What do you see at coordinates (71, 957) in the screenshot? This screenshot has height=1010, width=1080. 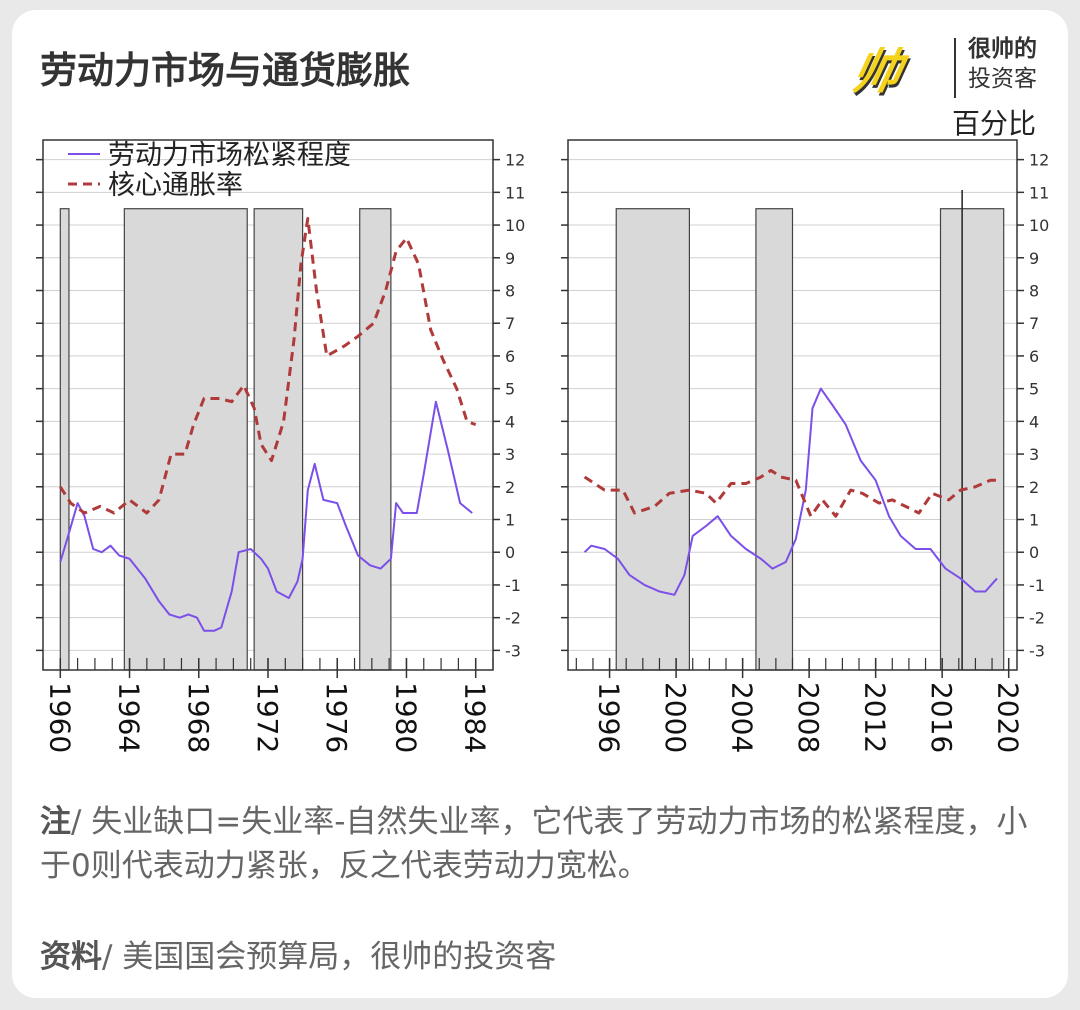 I see `source-label: 资料` at bounding box center [71, 957].